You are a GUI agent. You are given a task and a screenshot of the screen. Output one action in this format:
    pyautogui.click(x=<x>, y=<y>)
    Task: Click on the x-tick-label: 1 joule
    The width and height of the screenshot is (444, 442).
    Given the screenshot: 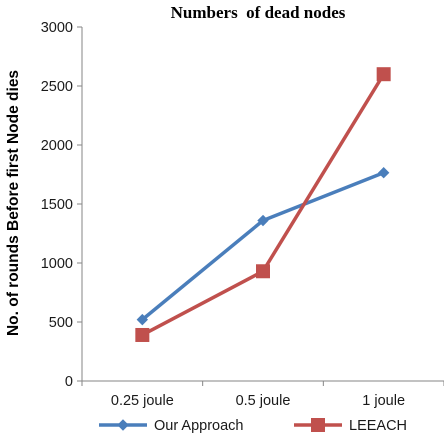 What is the action you would take?
    pyautogui.click(x=383, y=401)
    